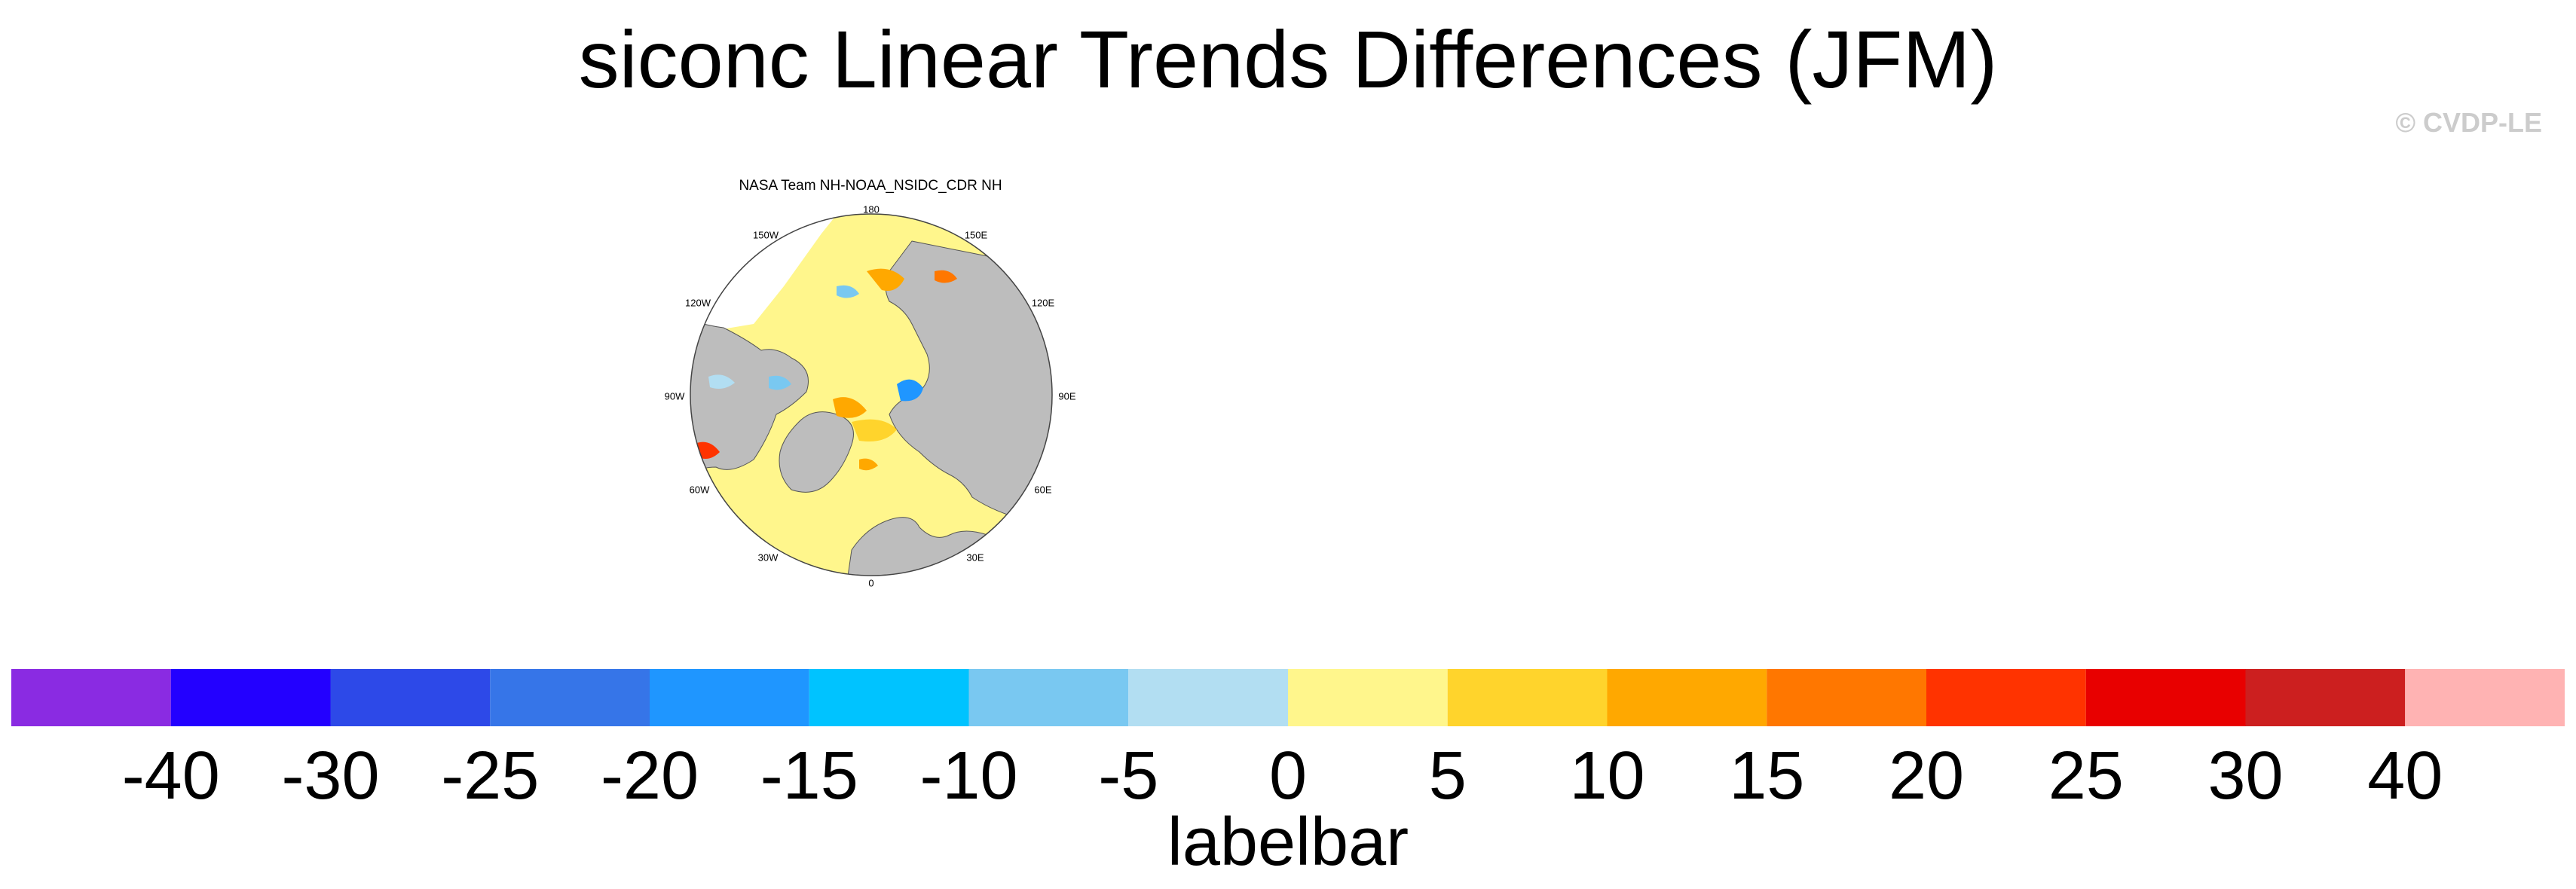  What do you see at coordinates (2245, 776) in the screenshot?
I see `labelbar-tick-label: 30` at bounding box center [2245, 776].